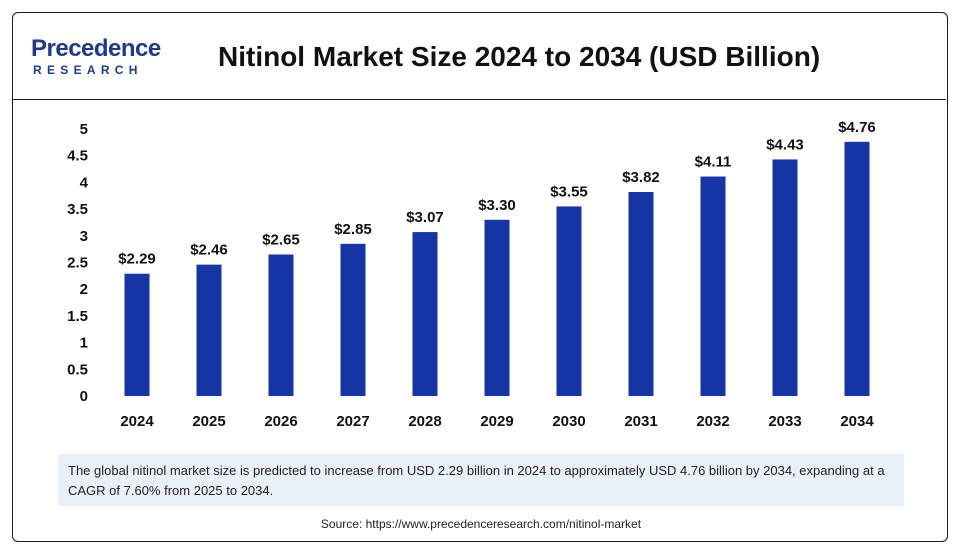 This screenshot has height=558, width=964. What do you see at coordinates (84, 343) in the screenshot?
I see `y-tick-label: 1` at bounding box center [84, 343].